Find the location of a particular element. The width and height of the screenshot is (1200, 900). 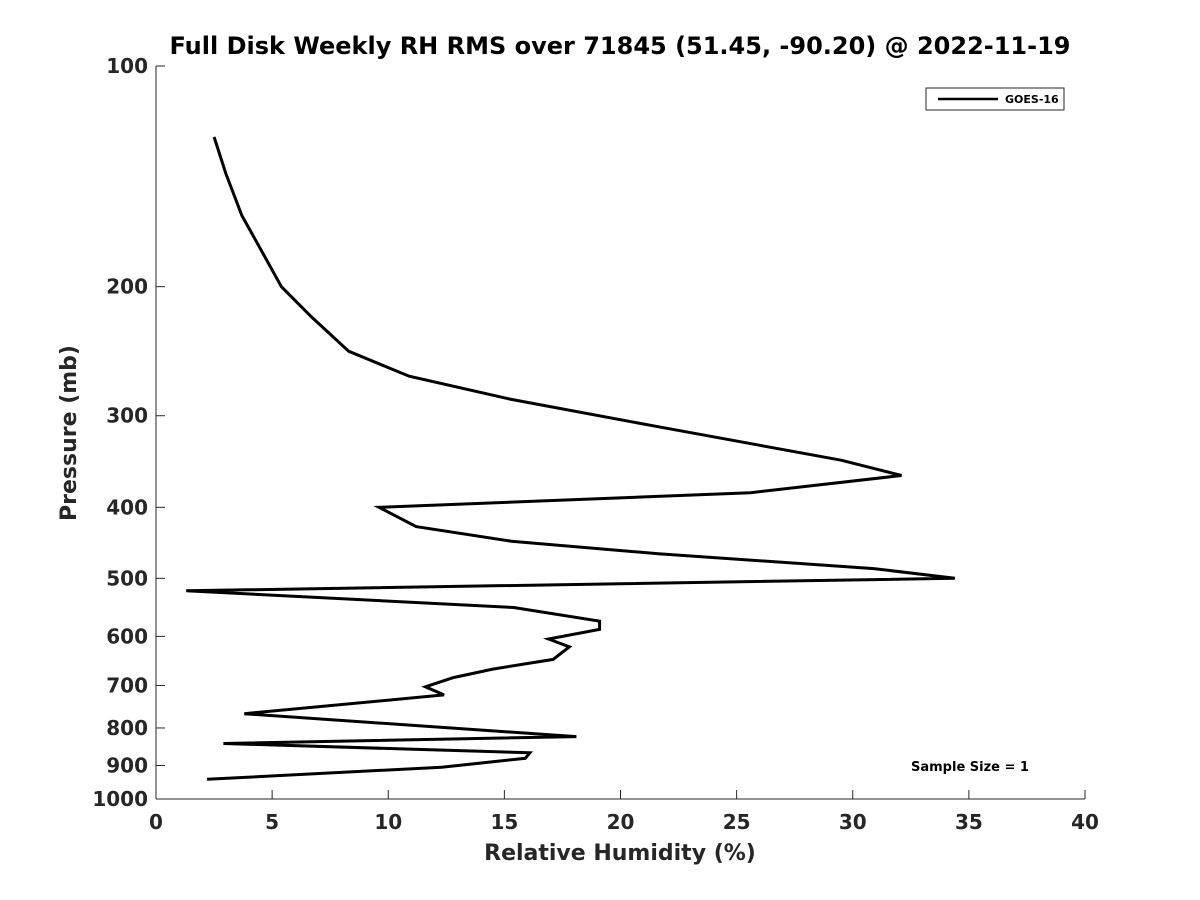

y-tick-label: 600 is located at coordinates (127, 636).